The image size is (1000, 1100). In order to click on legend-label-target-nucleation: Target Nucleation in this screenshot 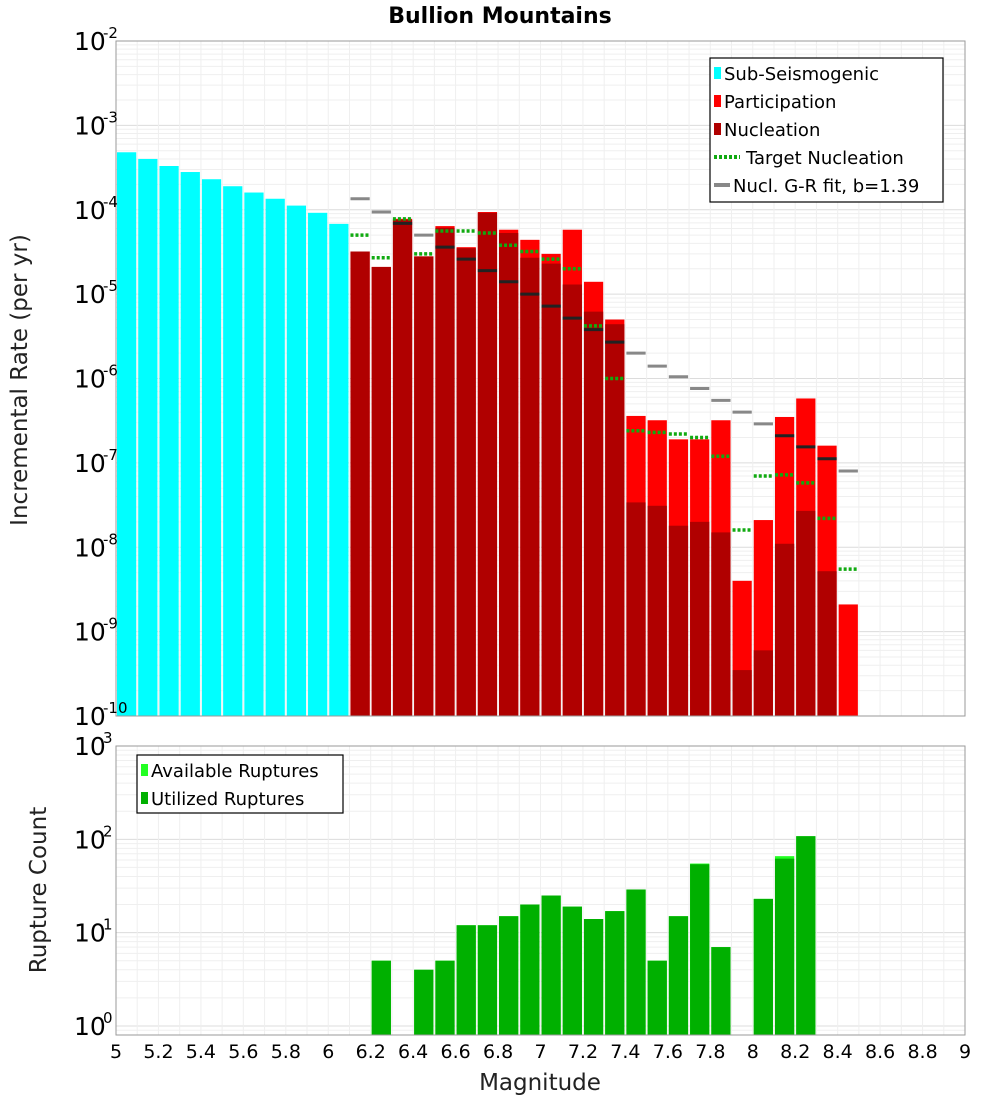, I will do `click(824, 158)`.